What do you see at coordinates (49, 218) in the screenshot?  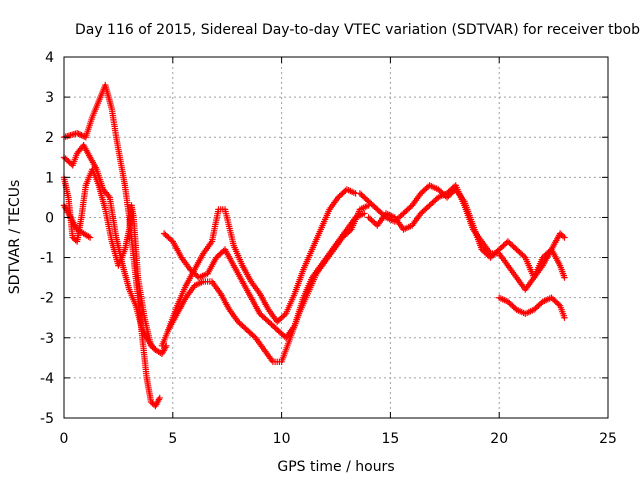 I see `y-tick-label: 0` at bounding box center [49, 218].